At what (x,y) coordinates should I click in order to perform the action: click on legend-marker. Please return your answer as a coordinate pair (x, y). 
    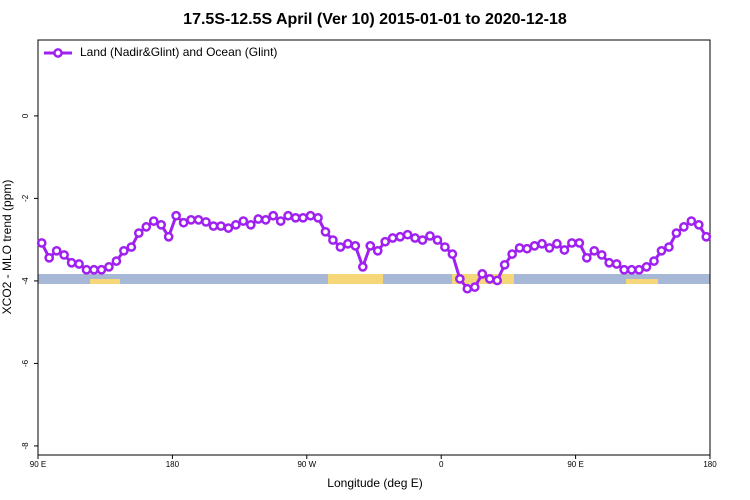
    Looking at the image, I should click on (58, 53).